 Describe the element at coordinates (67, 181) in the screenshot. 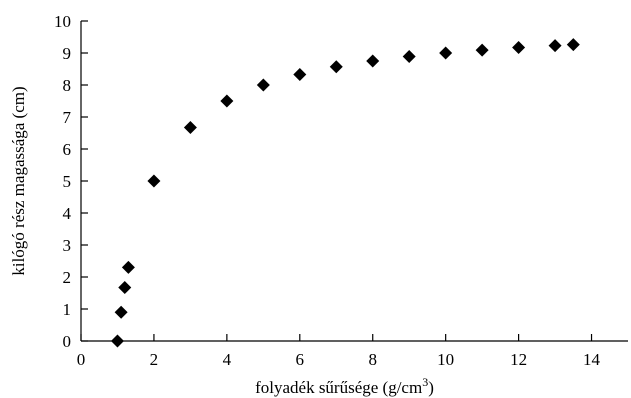

I see `y-tick-label: 5` at that location.